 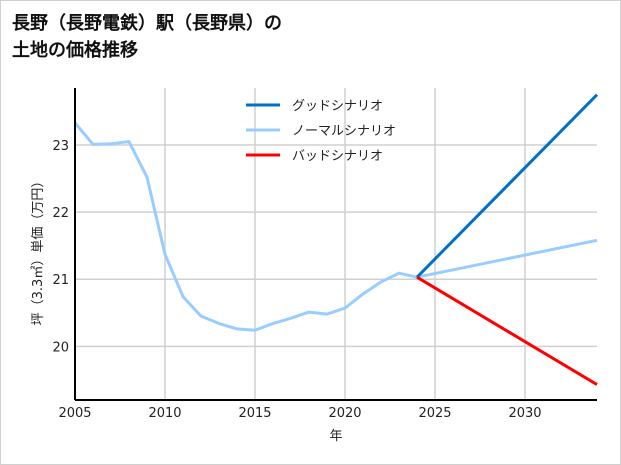 What do you see at coordinates (337, 106) in the screenshot?
I see `legend-label: グッドシナリオ` at bounding box center [337, 106].